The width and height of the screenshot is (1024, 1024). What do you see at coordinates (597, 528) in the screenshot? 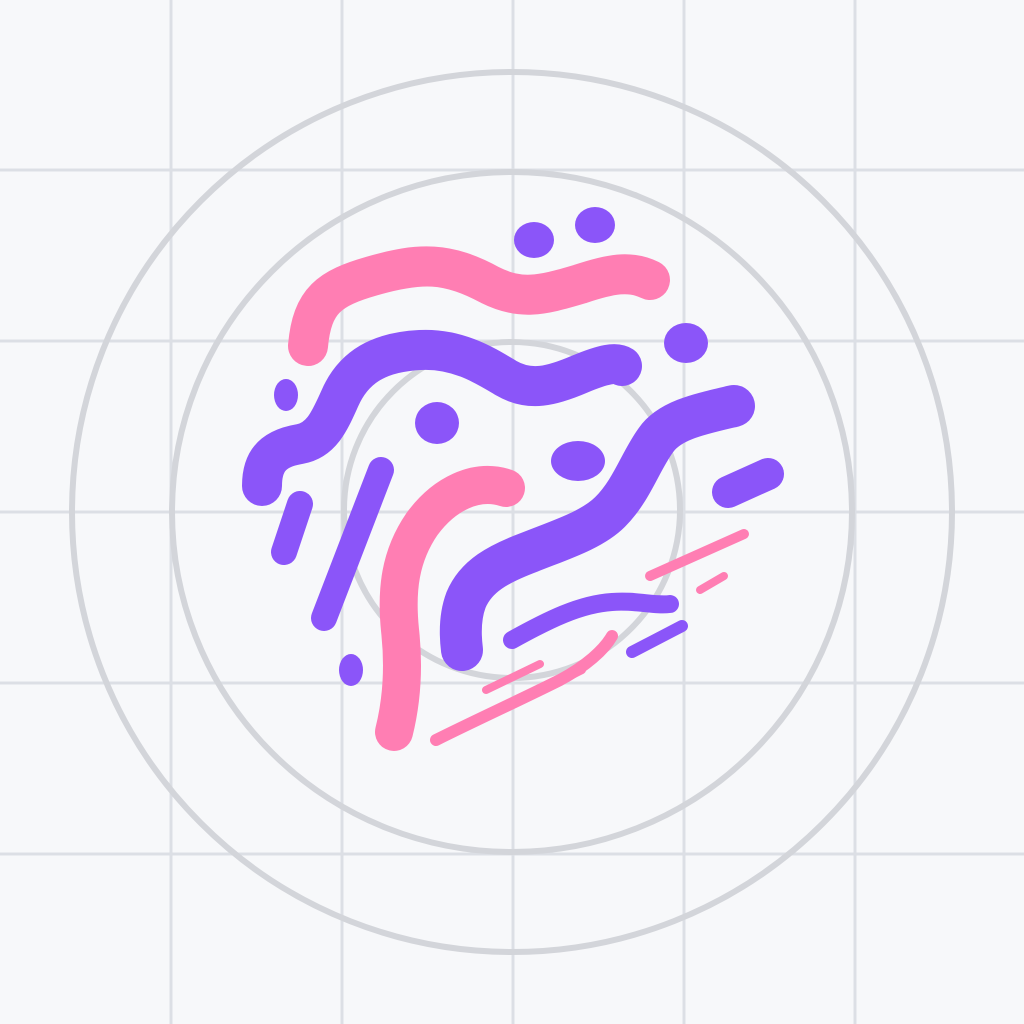
I see `purple-wave-right` at bounding box center [597, 528].